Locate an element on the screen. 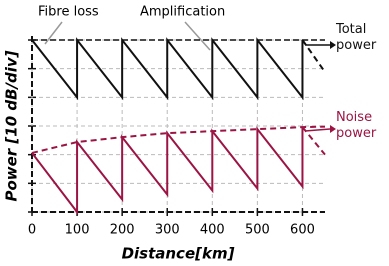  x-tick-label: 600 is located at coordinates (302, 230).